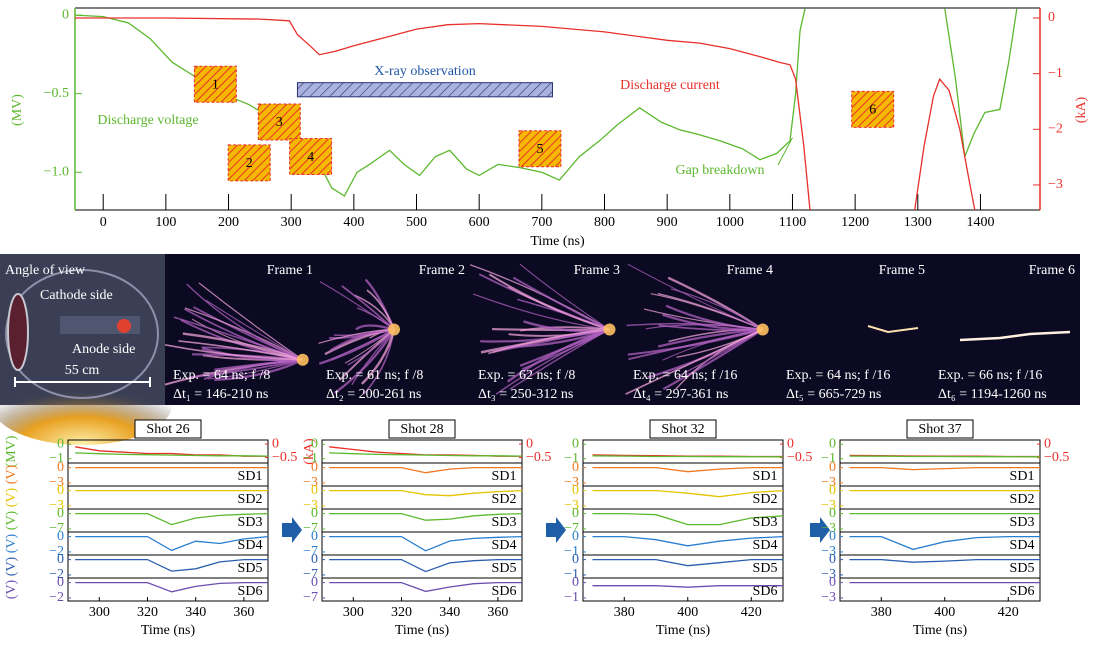  Describe the element at coordinates (667, 222) in the screenshot. I see `x-tick-label: 900` at that location.